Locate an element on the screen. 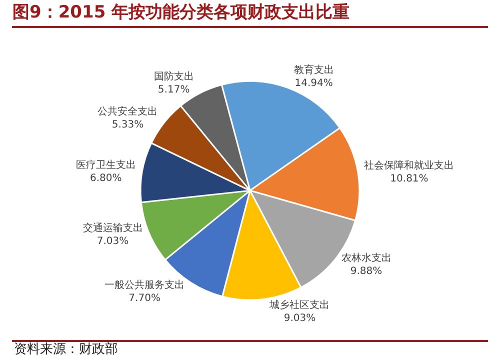 This screenshot has height=362, width=500. slice-label: 城乡社区支出 is located at coordinates (299, 305).